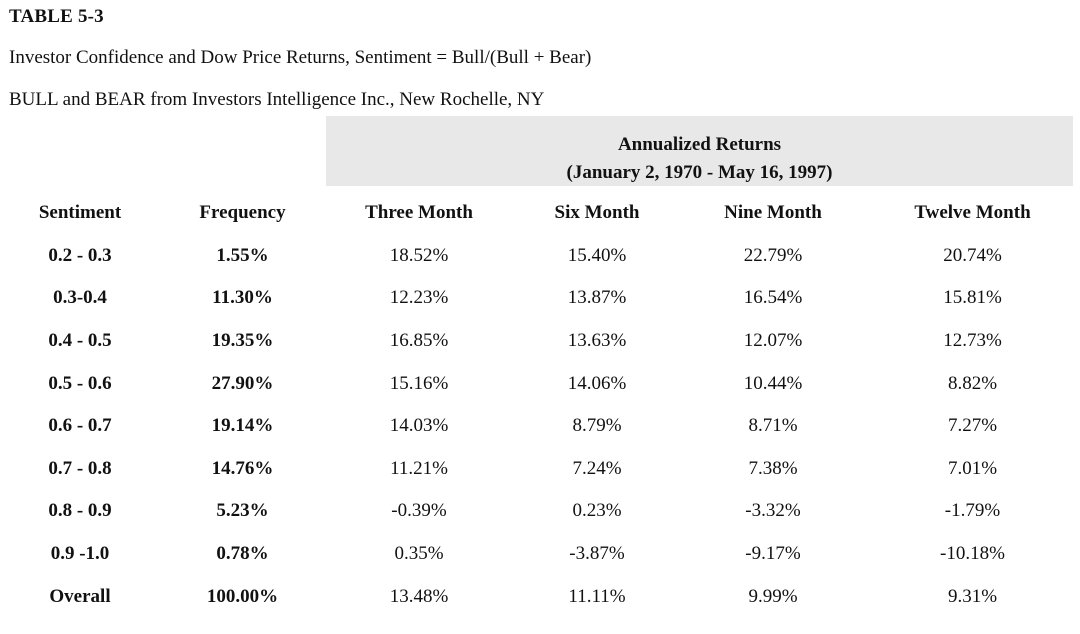 This screenshot has height=634, width=1080. I want to click on cell-frequency: 19.14%, so click(242, 426).